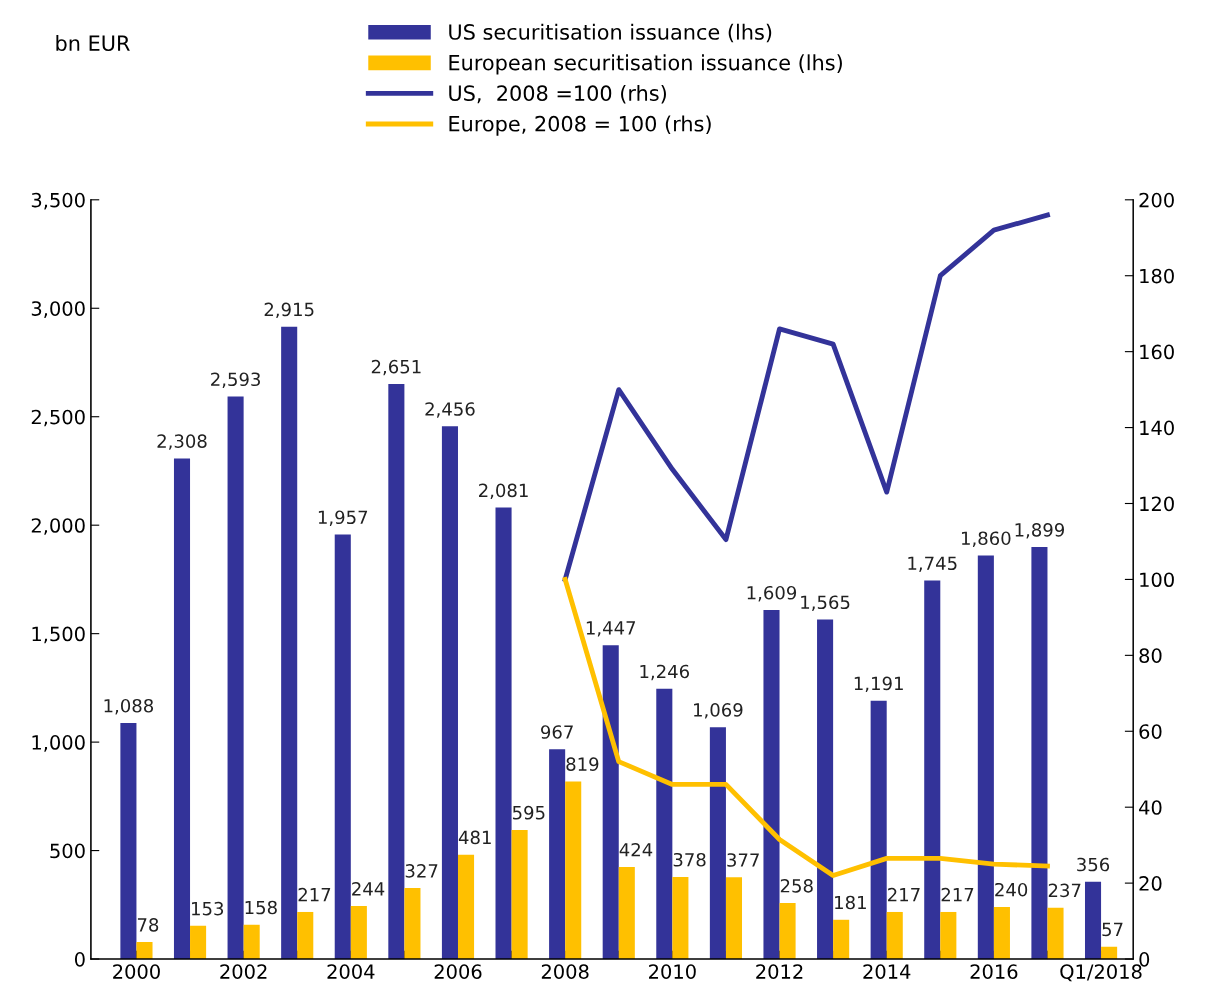 The image size is (1212, 999). Describe the element at coordinates (665, 672) in the screenshot. I see `data-label: 1,246` at that location.